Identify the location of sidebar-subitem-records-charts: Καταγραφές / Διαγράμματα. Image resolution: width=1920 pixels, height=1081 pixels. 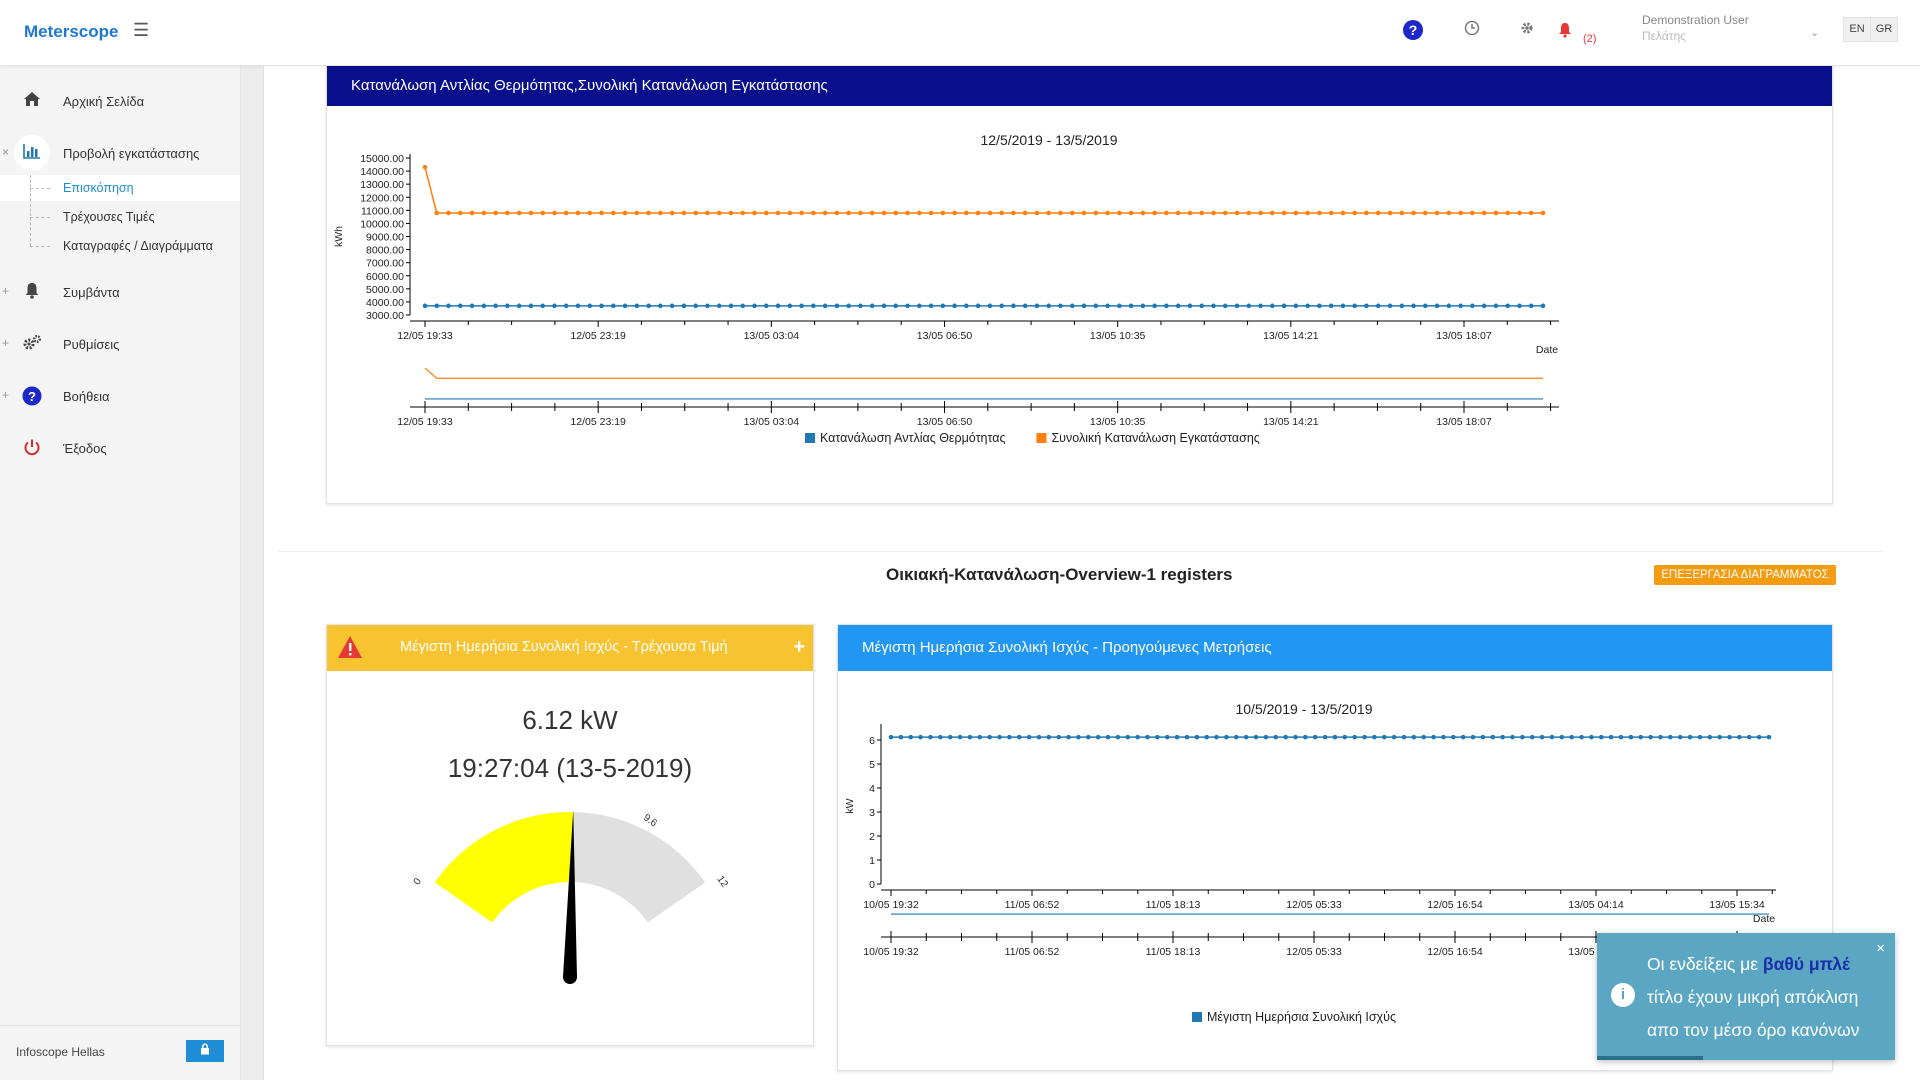
(120, 246).